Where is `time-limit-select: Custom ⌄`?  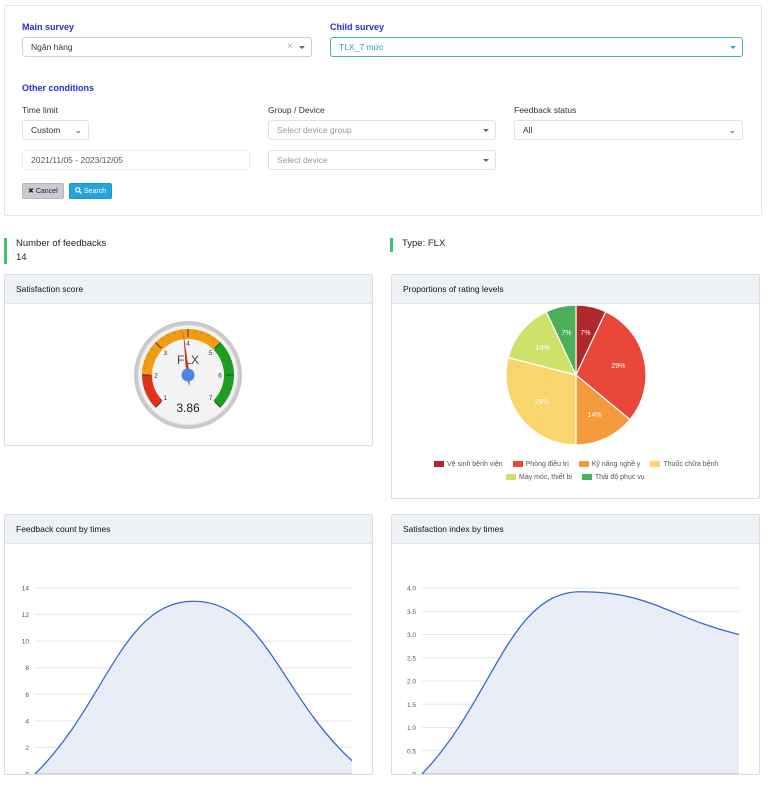 time-limit-select: Custom ⌄ is located at coordinates (55, 130).